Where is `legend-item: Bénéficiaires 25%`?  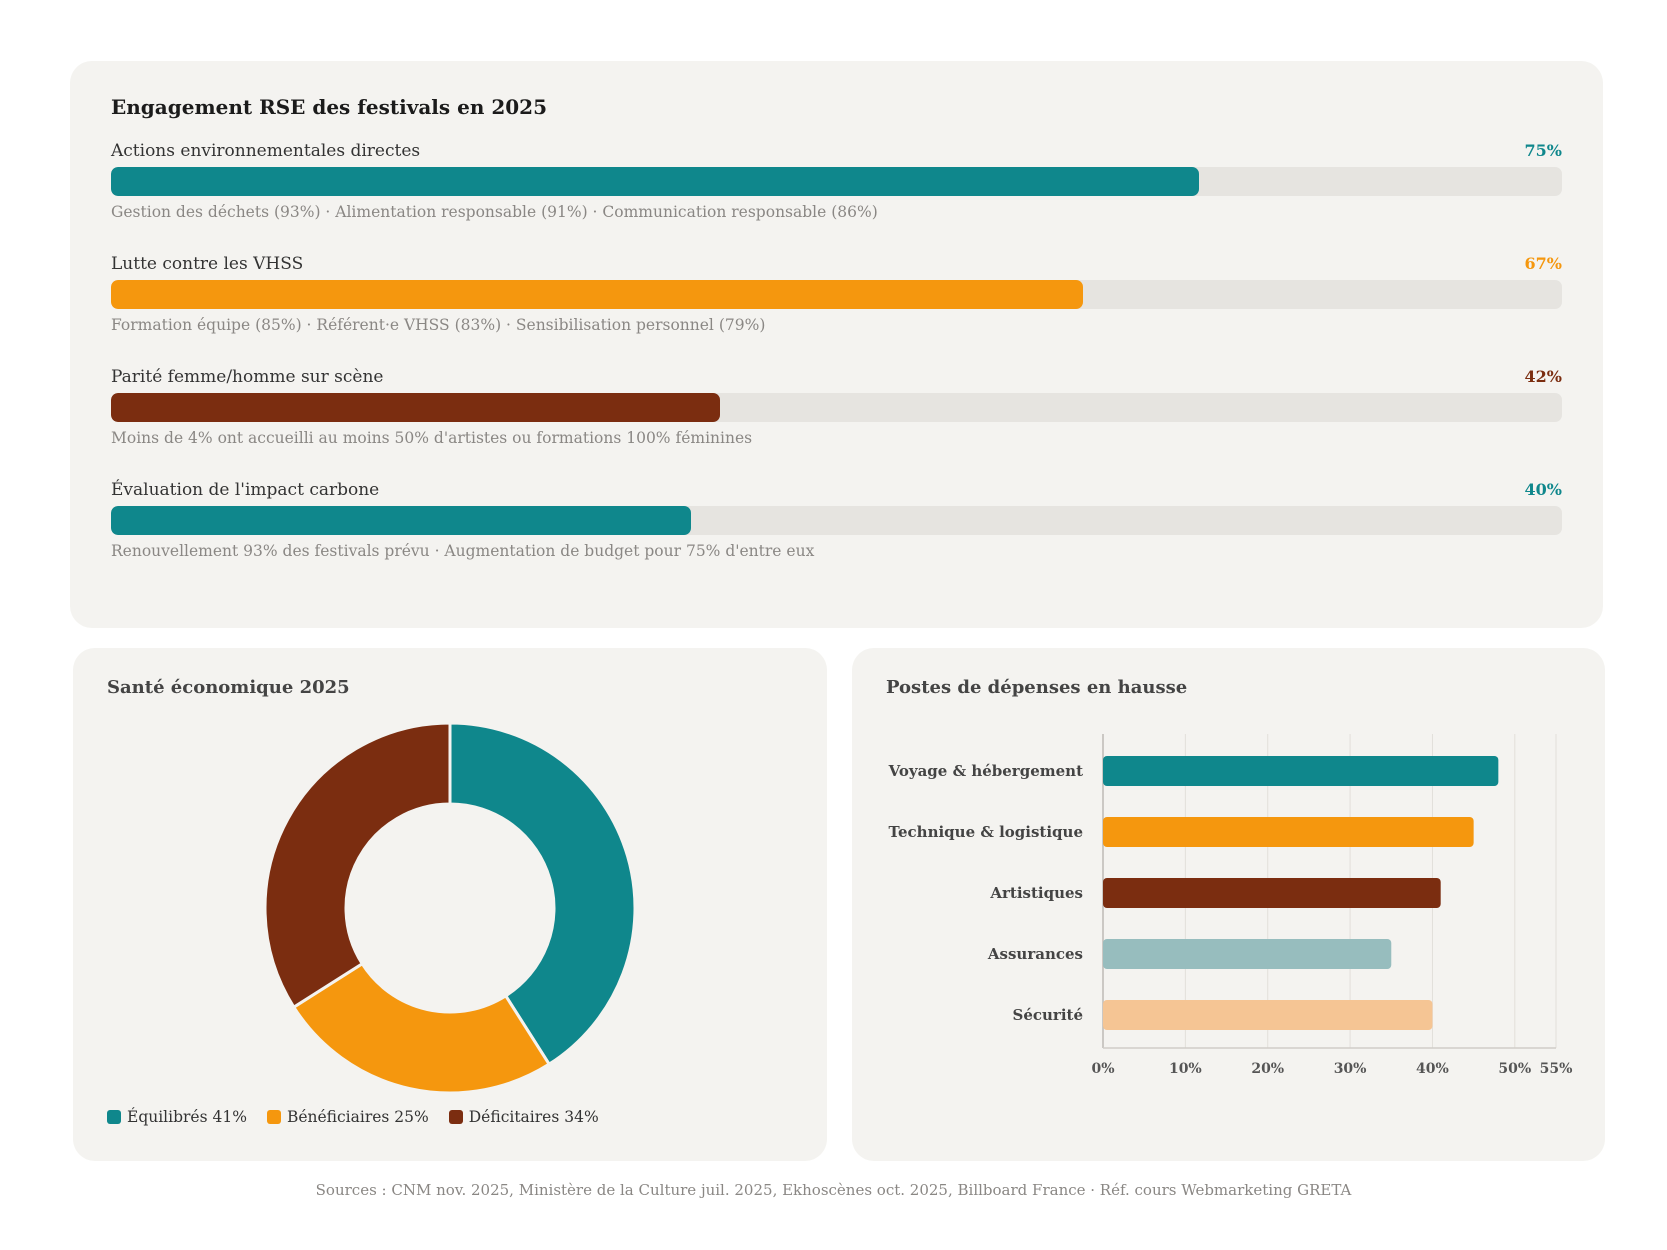 legend-item: Bénéficiaires 25% is located at coordinates (347, 1117).